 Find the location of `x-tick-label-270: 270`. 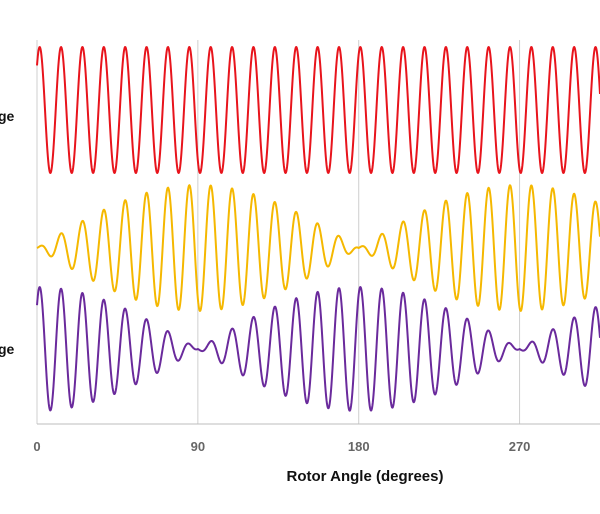

x-tick-label-270: 270 is located at coordinates (520, 446).